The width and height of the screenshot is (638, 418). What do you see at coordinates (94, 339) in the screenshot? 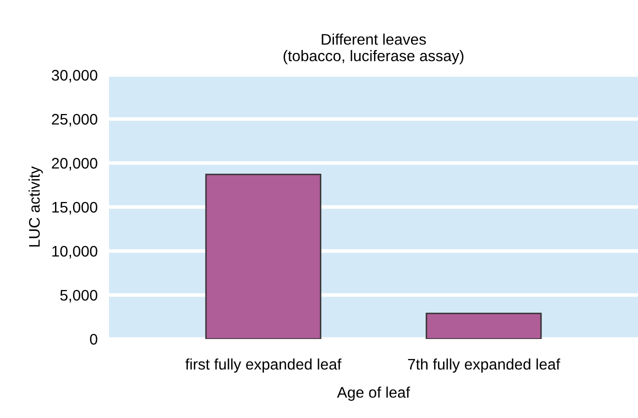
I see `y-tick-label: 0` at bounding box center [94, 339].